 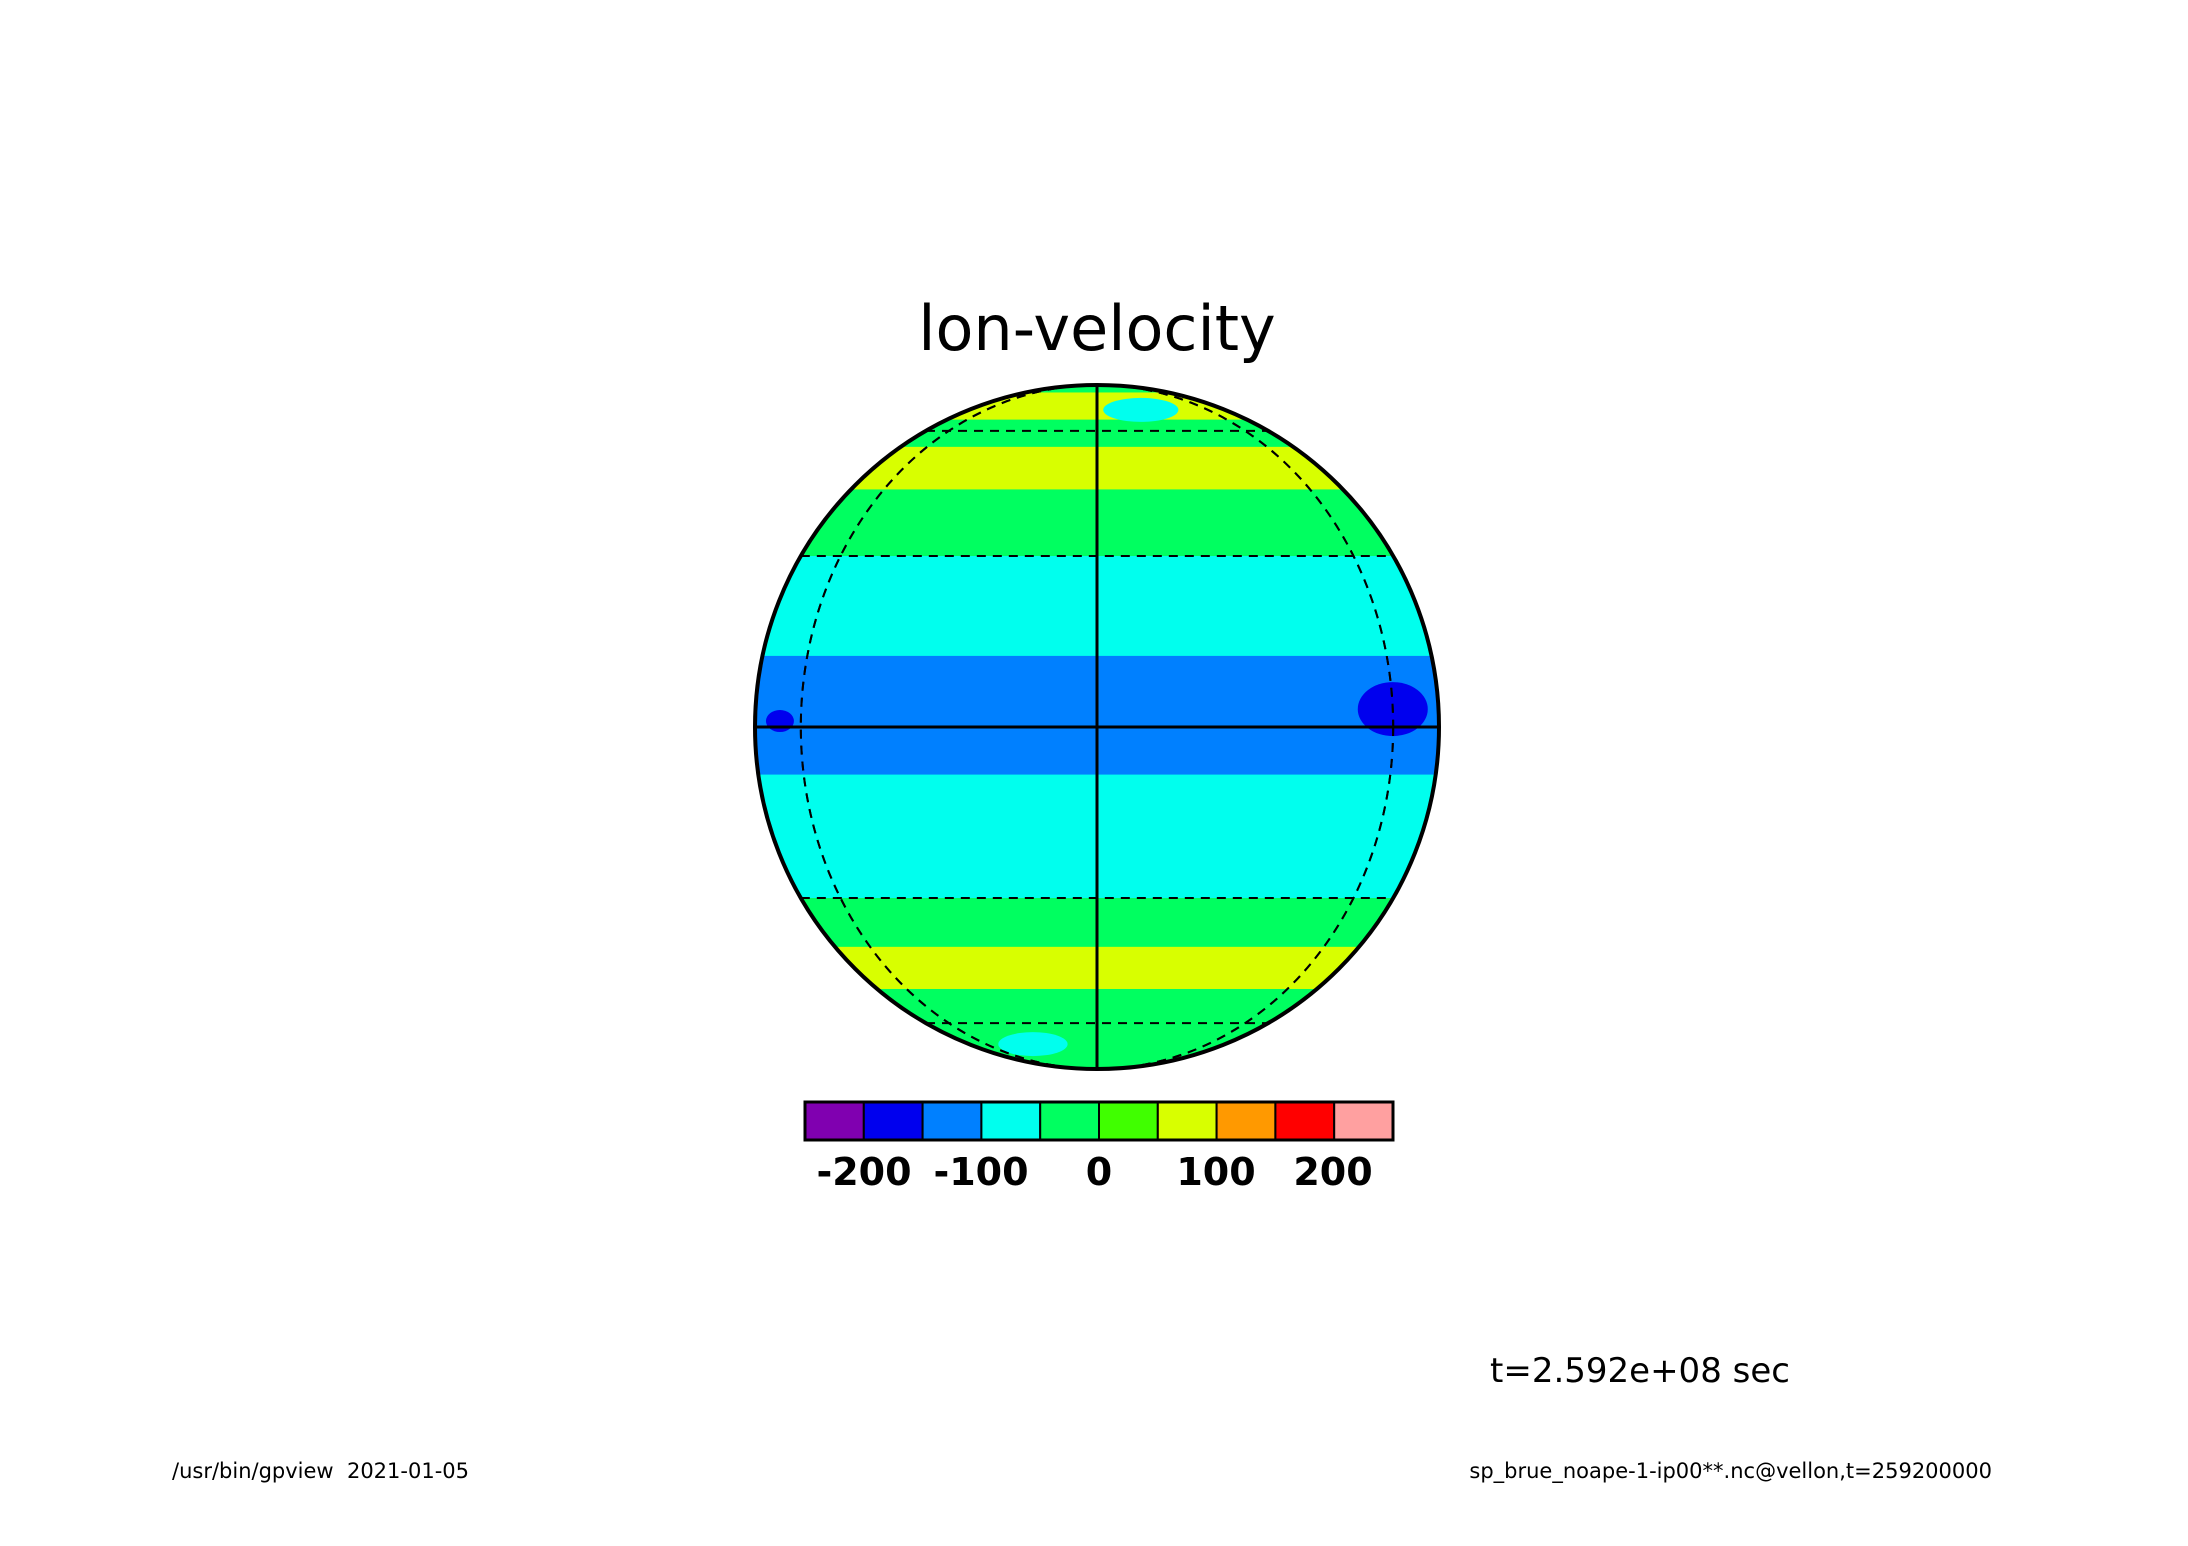 What do you see at coordinates (1215, 1172) in the screenshot?
I see `colorbar-tick-label: 100` at bounding box center [1215, 1172].